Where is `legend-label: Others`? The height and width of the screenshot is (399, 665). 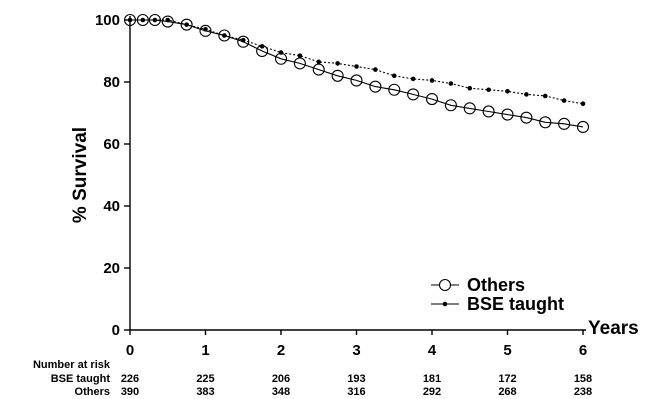
legend-label: Others is located at coordinates (496, 285).